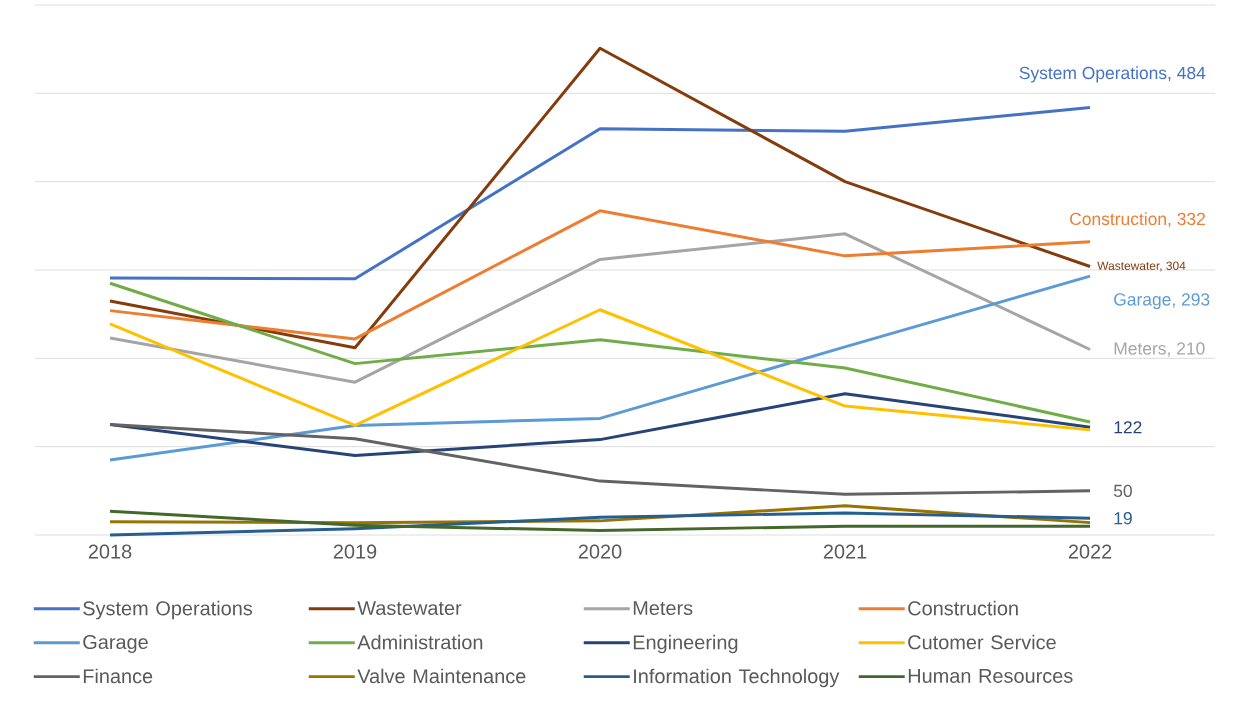  What do you see at coordinates (168, 610) in the screenshot?
I see `legend-label: System Operations` at bounding box center [168, 610].